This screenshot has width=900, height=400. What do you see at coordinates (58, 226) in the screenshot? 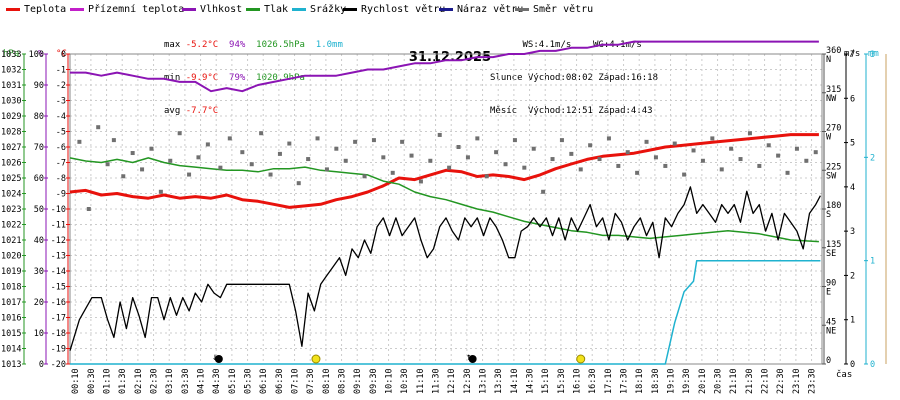
I see `axis-celsius-label: -11` at bounding box center [58, 226].